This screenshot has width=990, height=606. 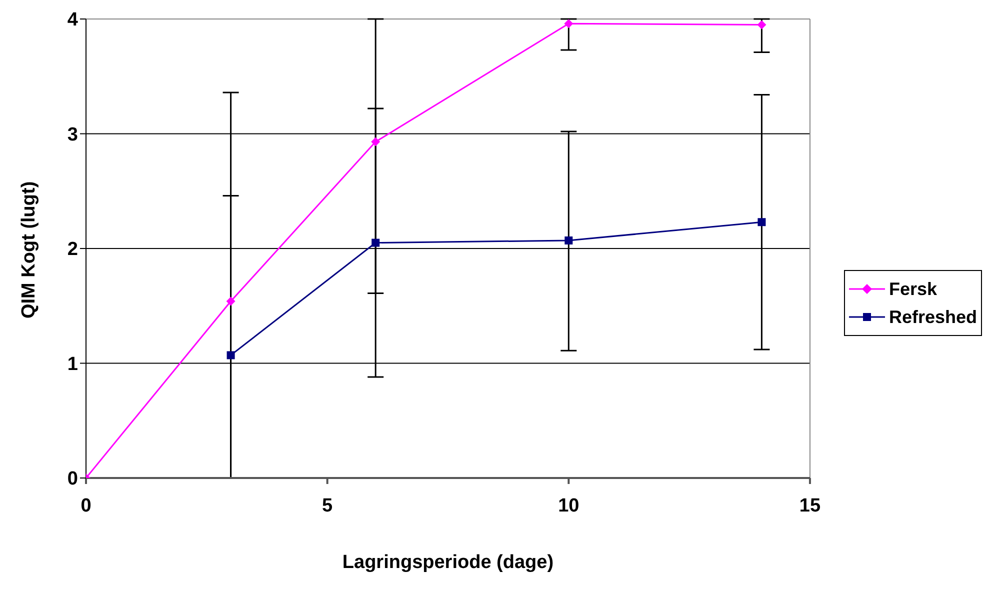 I want to click on y-tick-label: 1, so click(x=72, y=364).